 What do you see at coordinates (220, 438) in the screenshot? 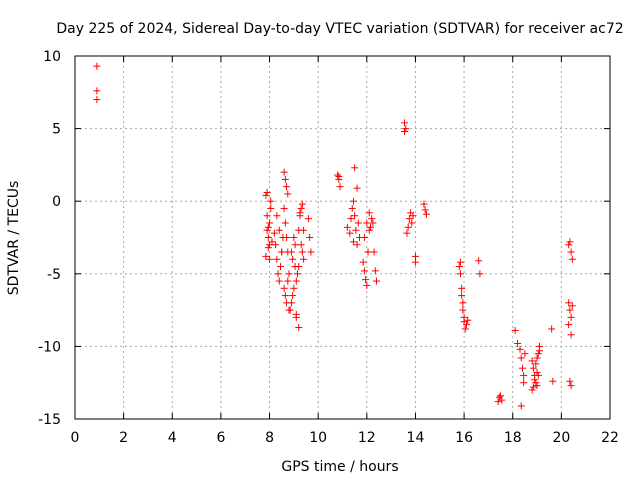
I see `x-tick-label: 6` at bounding box center [220, 438].